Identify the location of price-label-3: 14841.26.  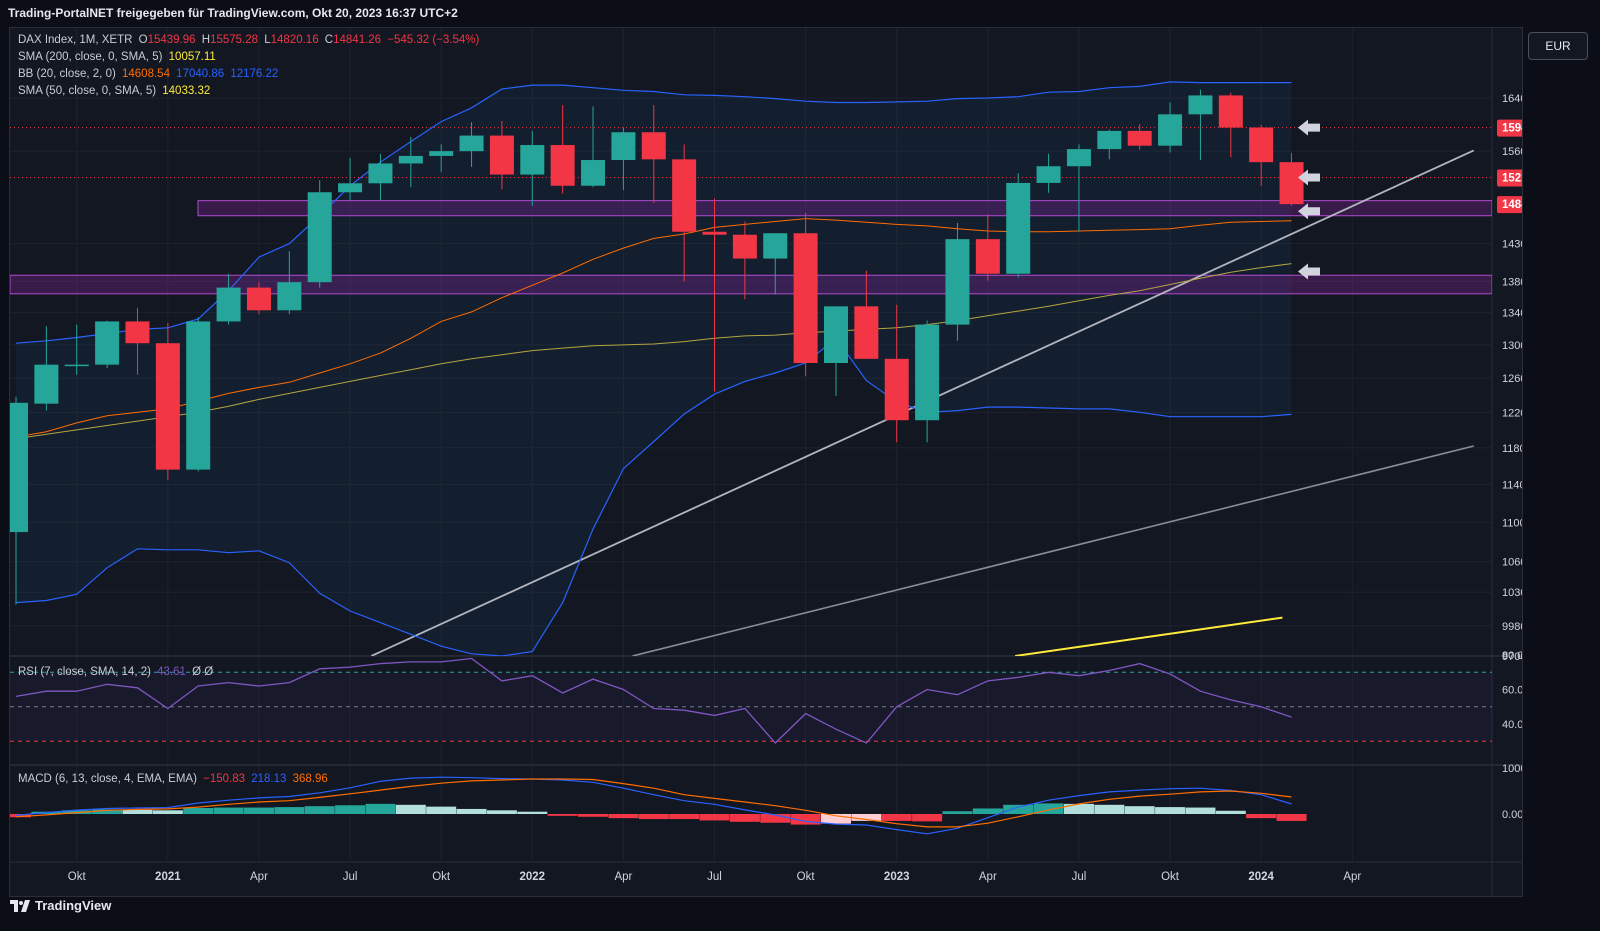
(1512, 205).